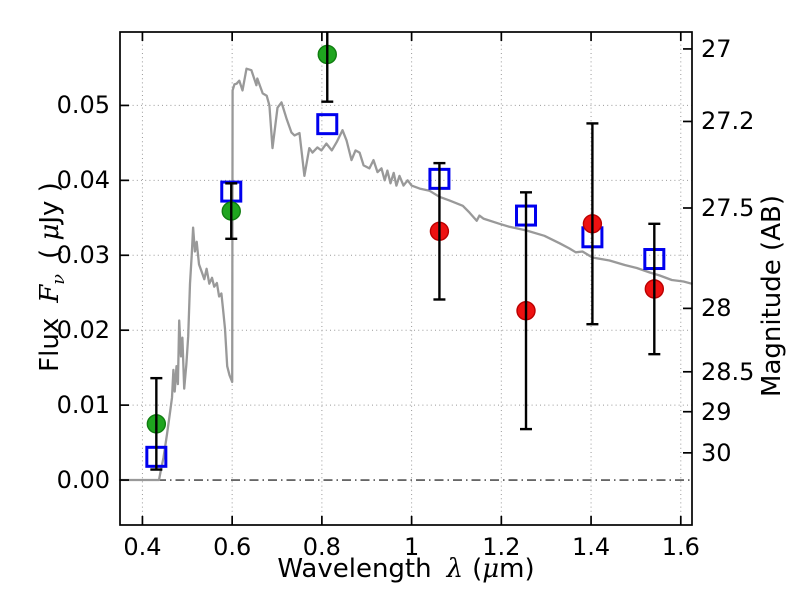 This screenshot has width=800, height=600. I want to click on x-tick-label: 0.6, so click(232, 547).